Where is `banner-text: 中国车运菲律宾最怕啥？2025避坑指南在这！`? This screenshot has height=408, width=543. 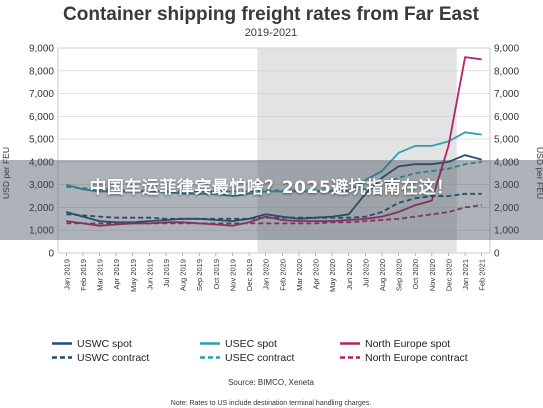 banner-text: 中国车运菲律宾最怕啥？2025避坑指南在这！ is located at coordinates (271, 188).